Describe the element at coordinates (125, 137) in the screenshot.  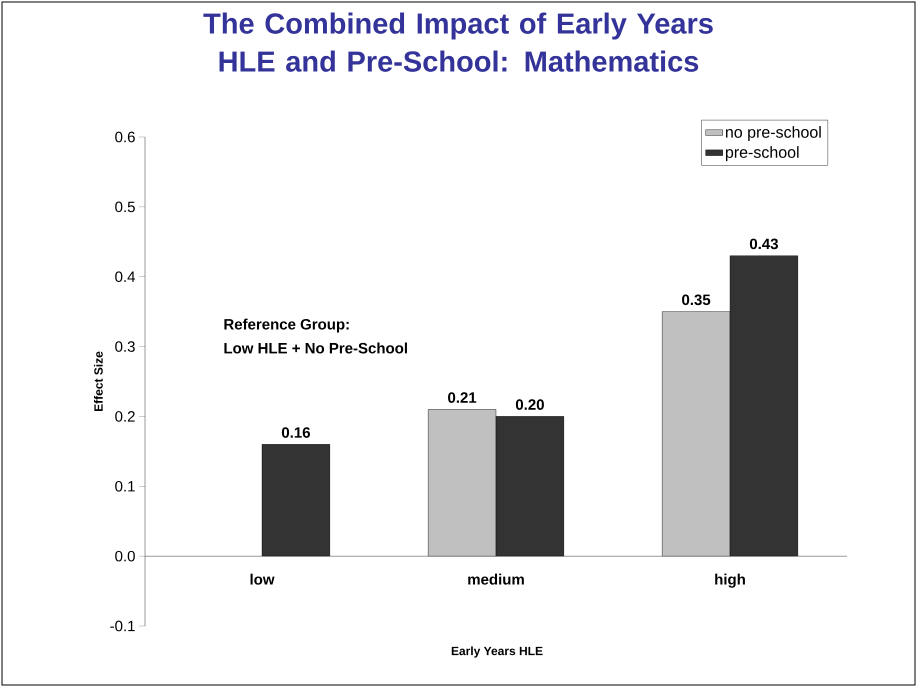
I see `y-tick-label: 0.6` at that location.